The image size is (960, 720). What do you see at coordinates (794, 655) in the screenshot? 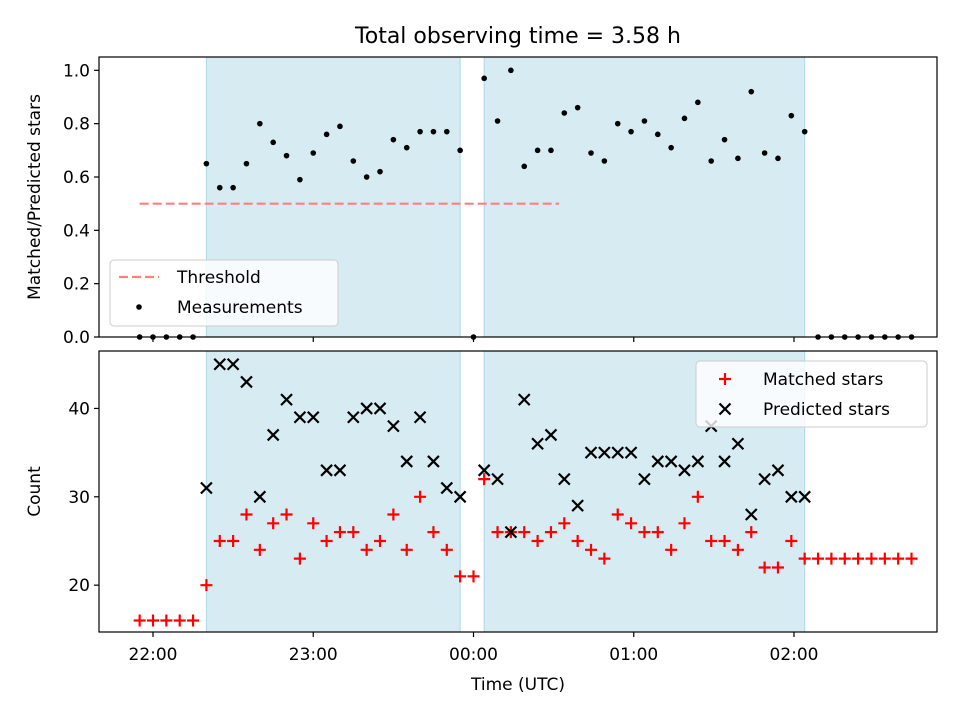
I see `x-tick-label: 02:00` at bounding box center [794, 655].